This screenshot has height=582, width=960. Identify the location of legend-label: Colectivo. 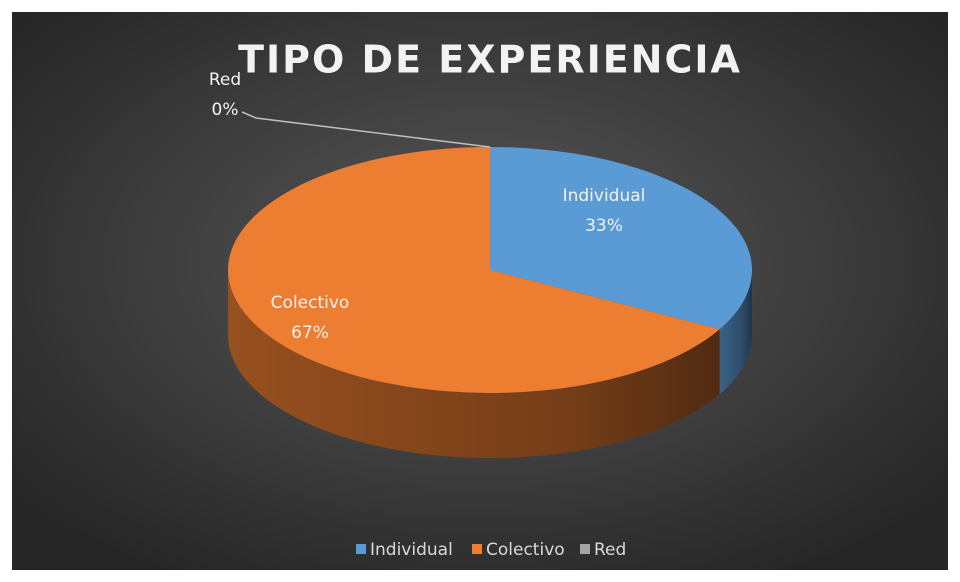
(525, 550).